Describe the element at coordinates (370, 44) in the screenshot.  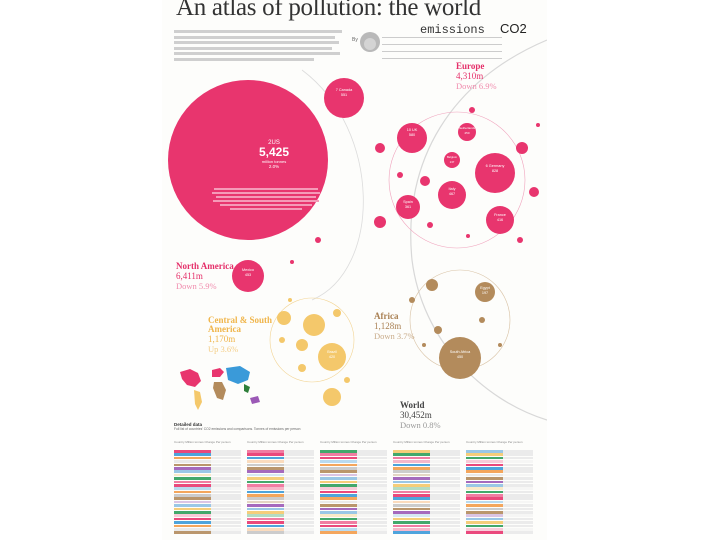
I see `legend-circle-small` at that location.